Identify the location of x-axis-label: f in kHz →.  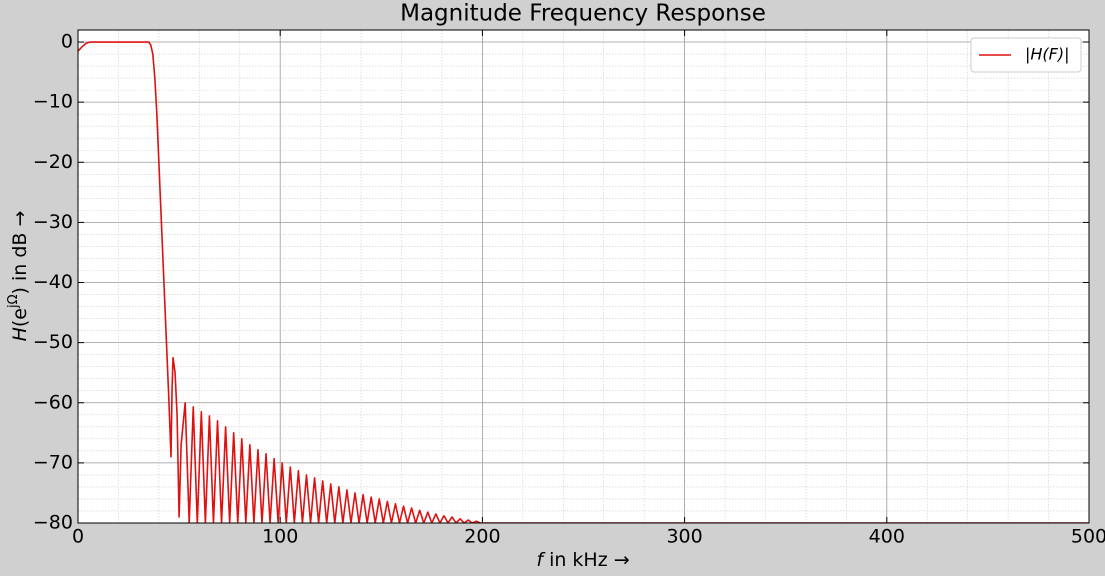
(582, 560).